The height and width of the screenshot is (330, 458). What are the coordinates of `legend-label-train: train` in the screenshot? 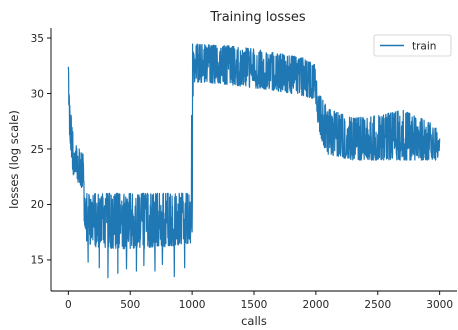 It's located at (424, 46).